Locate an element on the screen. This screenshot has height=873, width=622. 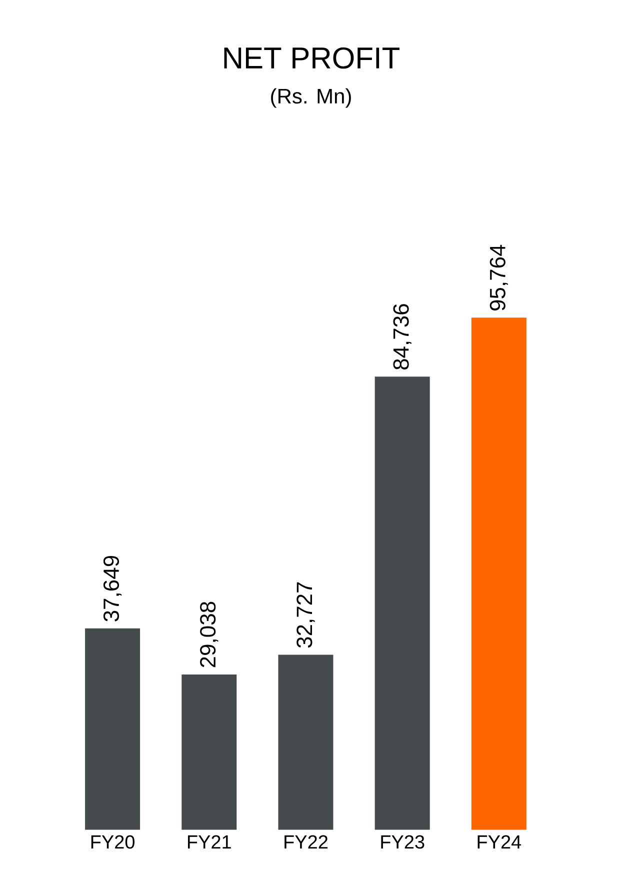
chart-title: NET PROFIT is located at coordinates (312, 58).